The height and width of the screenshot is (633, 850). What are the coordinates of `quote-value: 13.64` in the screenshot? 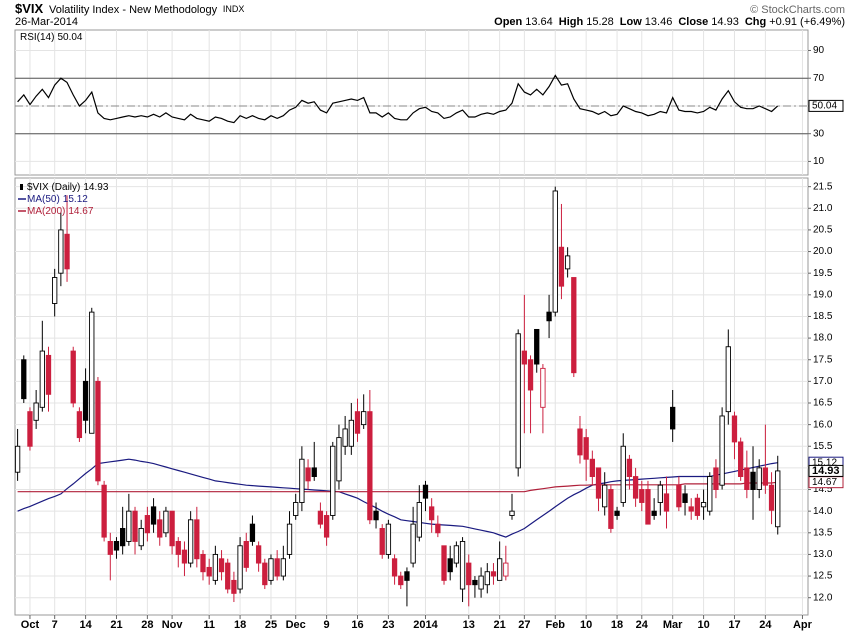 It's located at (539, 22).